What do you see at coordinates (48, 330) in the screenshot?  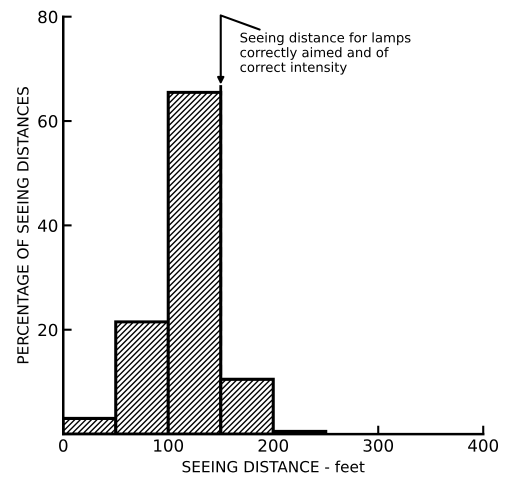 I see `y-tick-label: 20` at bounding box center [48, 330].